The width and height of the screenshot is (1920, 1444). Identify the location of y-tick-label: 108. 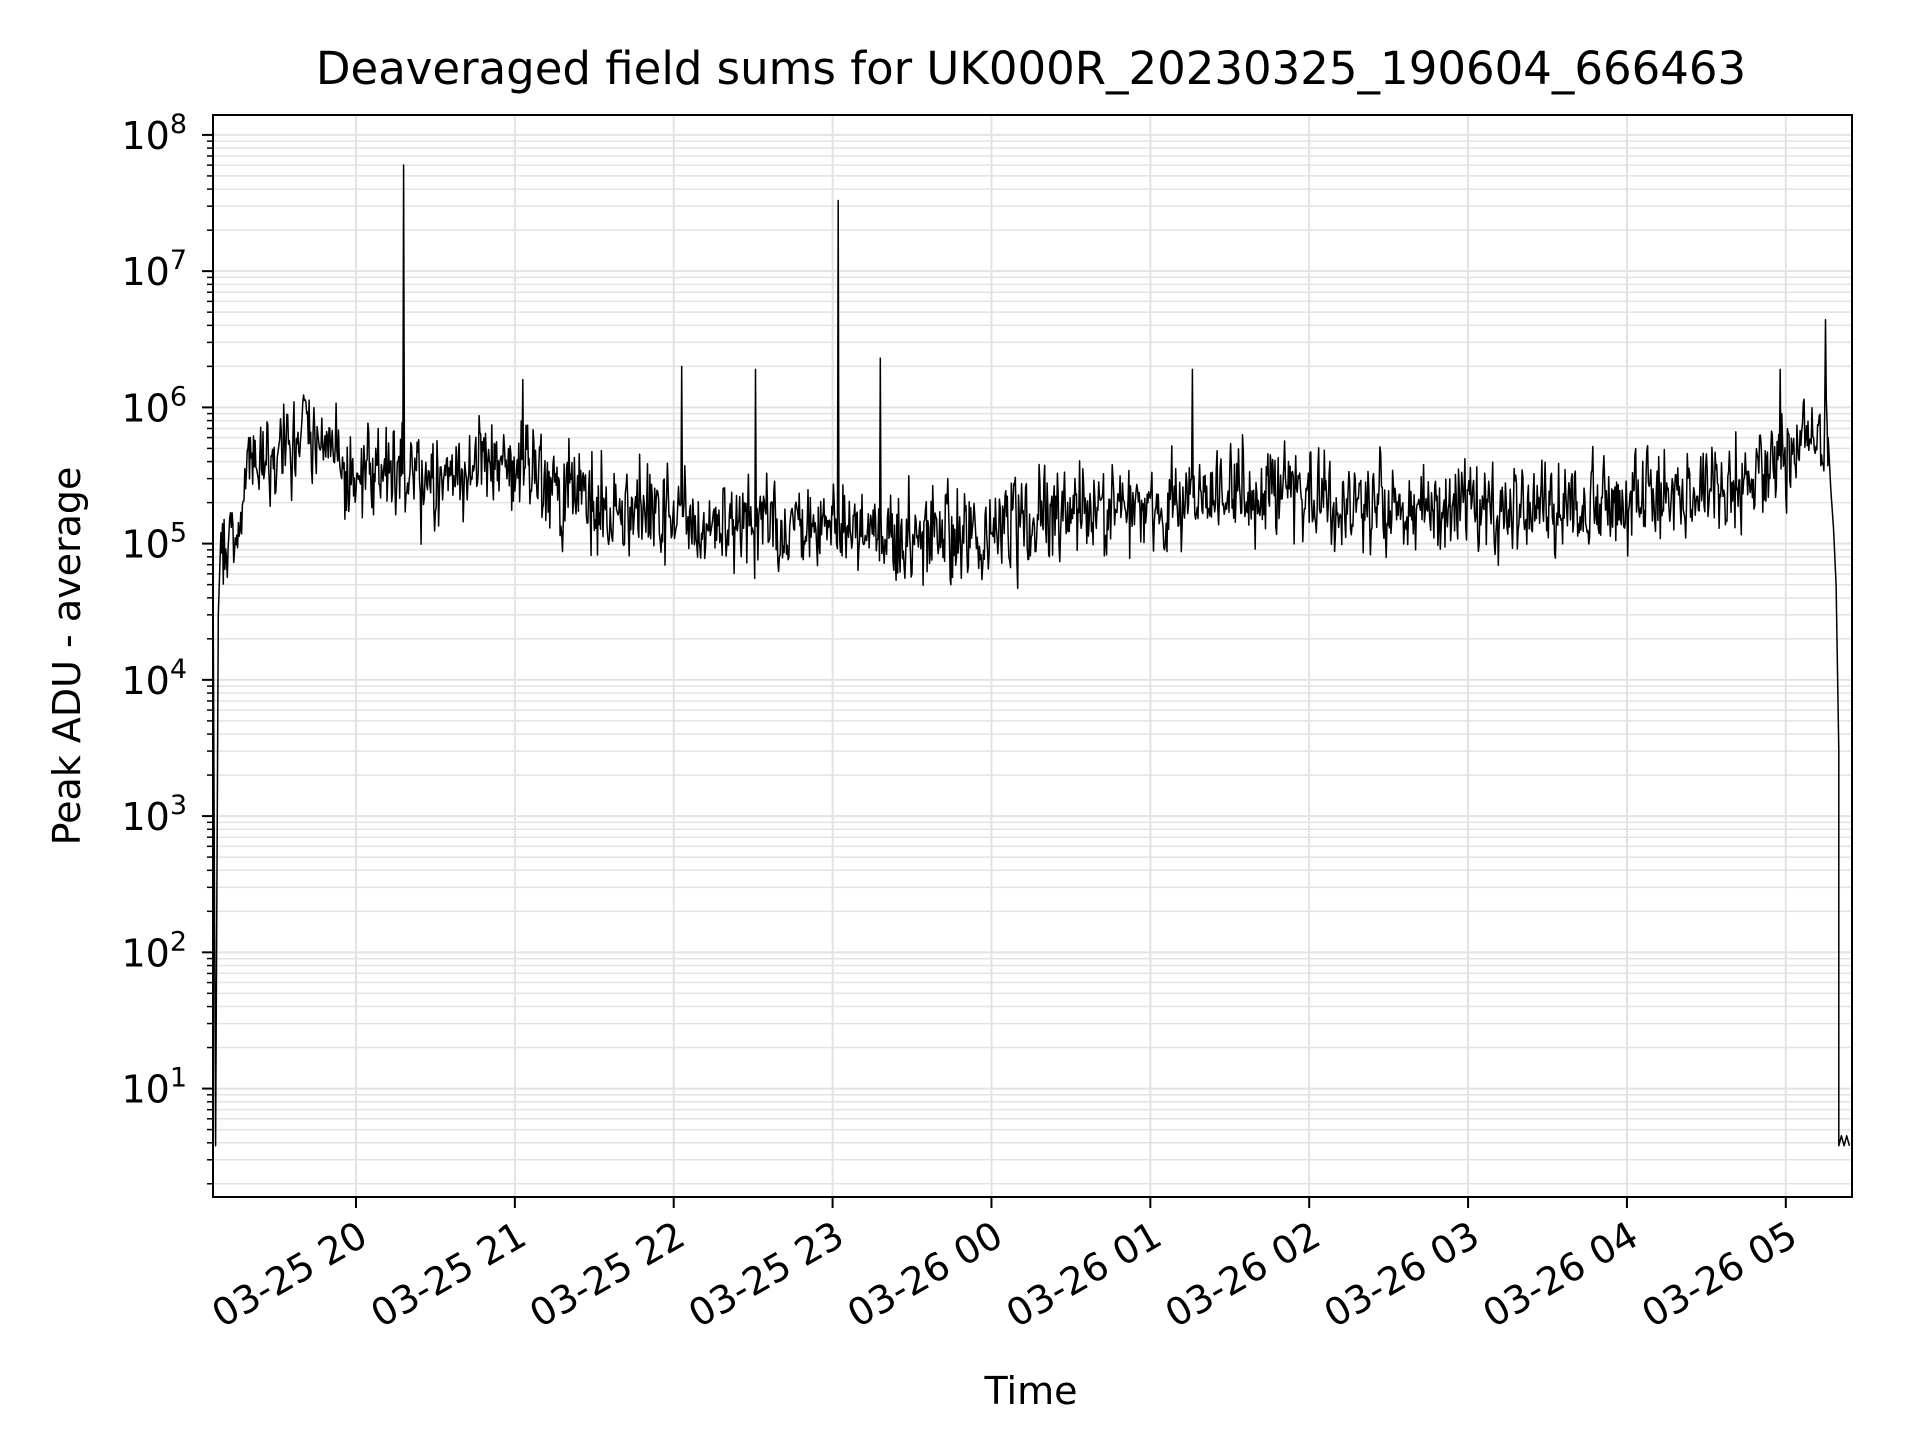
(154, 133).